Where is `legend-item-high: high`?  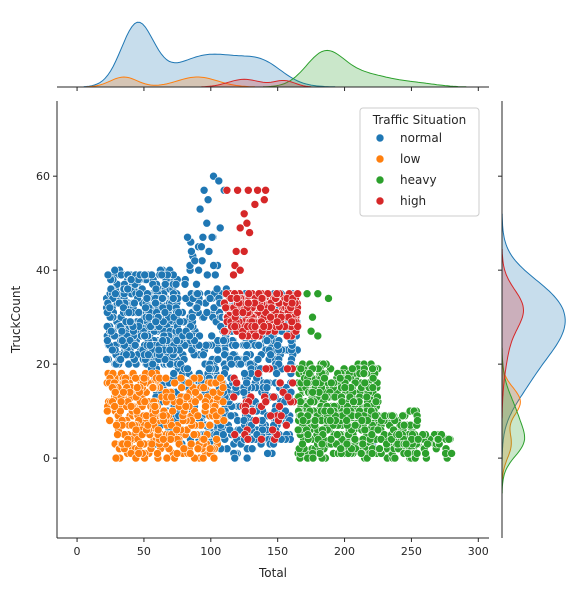 legend-item-high: high is located at coordinates (400, 201).